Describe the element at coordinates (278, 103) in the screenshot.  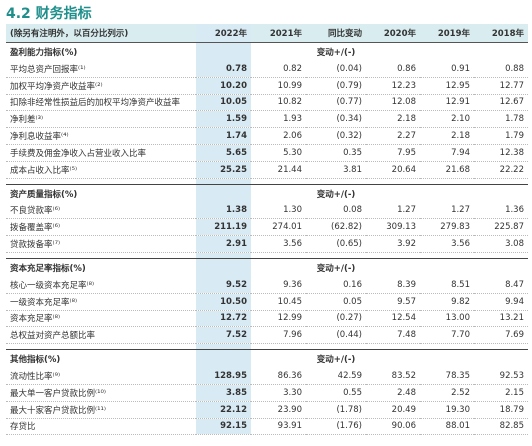
I see `value-cell: 10.82` at that location.